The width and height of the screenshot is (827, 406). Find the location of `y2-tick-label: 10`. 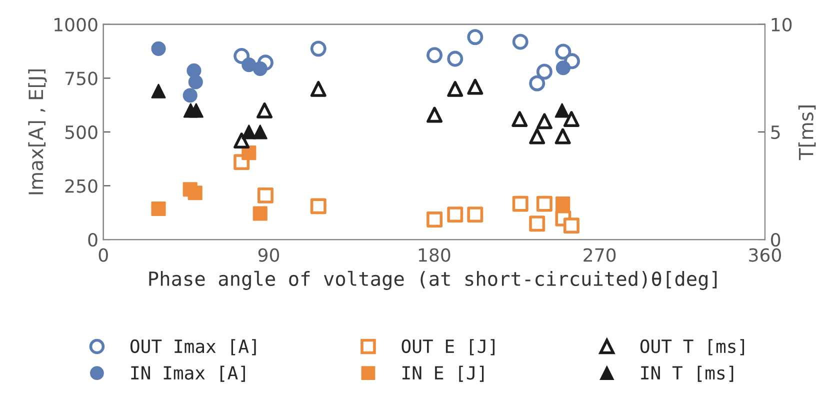

y2-tick-label: 10 is located at coordinates (782, 25).